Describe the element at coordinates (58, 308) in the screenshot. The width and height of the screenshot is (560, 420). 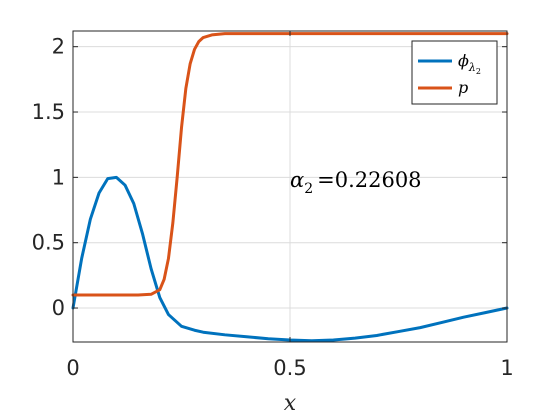
I see `y-tick-label: 0` at that location.